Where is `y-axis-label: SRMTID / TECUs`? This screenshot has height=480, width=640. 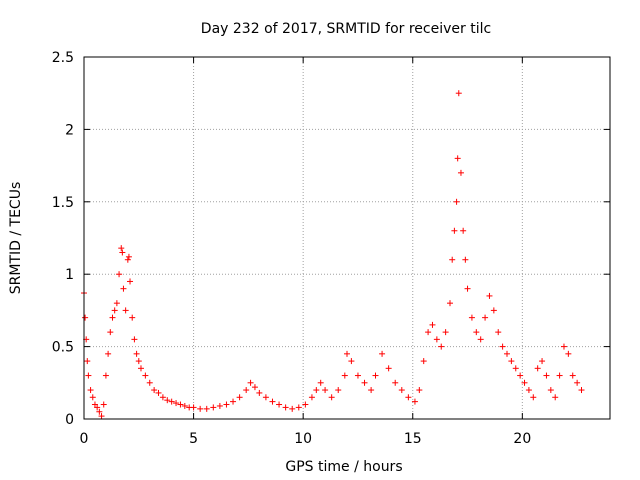
y-axis-label: SRMTID / TECUs is located at coordinates (16, 238).